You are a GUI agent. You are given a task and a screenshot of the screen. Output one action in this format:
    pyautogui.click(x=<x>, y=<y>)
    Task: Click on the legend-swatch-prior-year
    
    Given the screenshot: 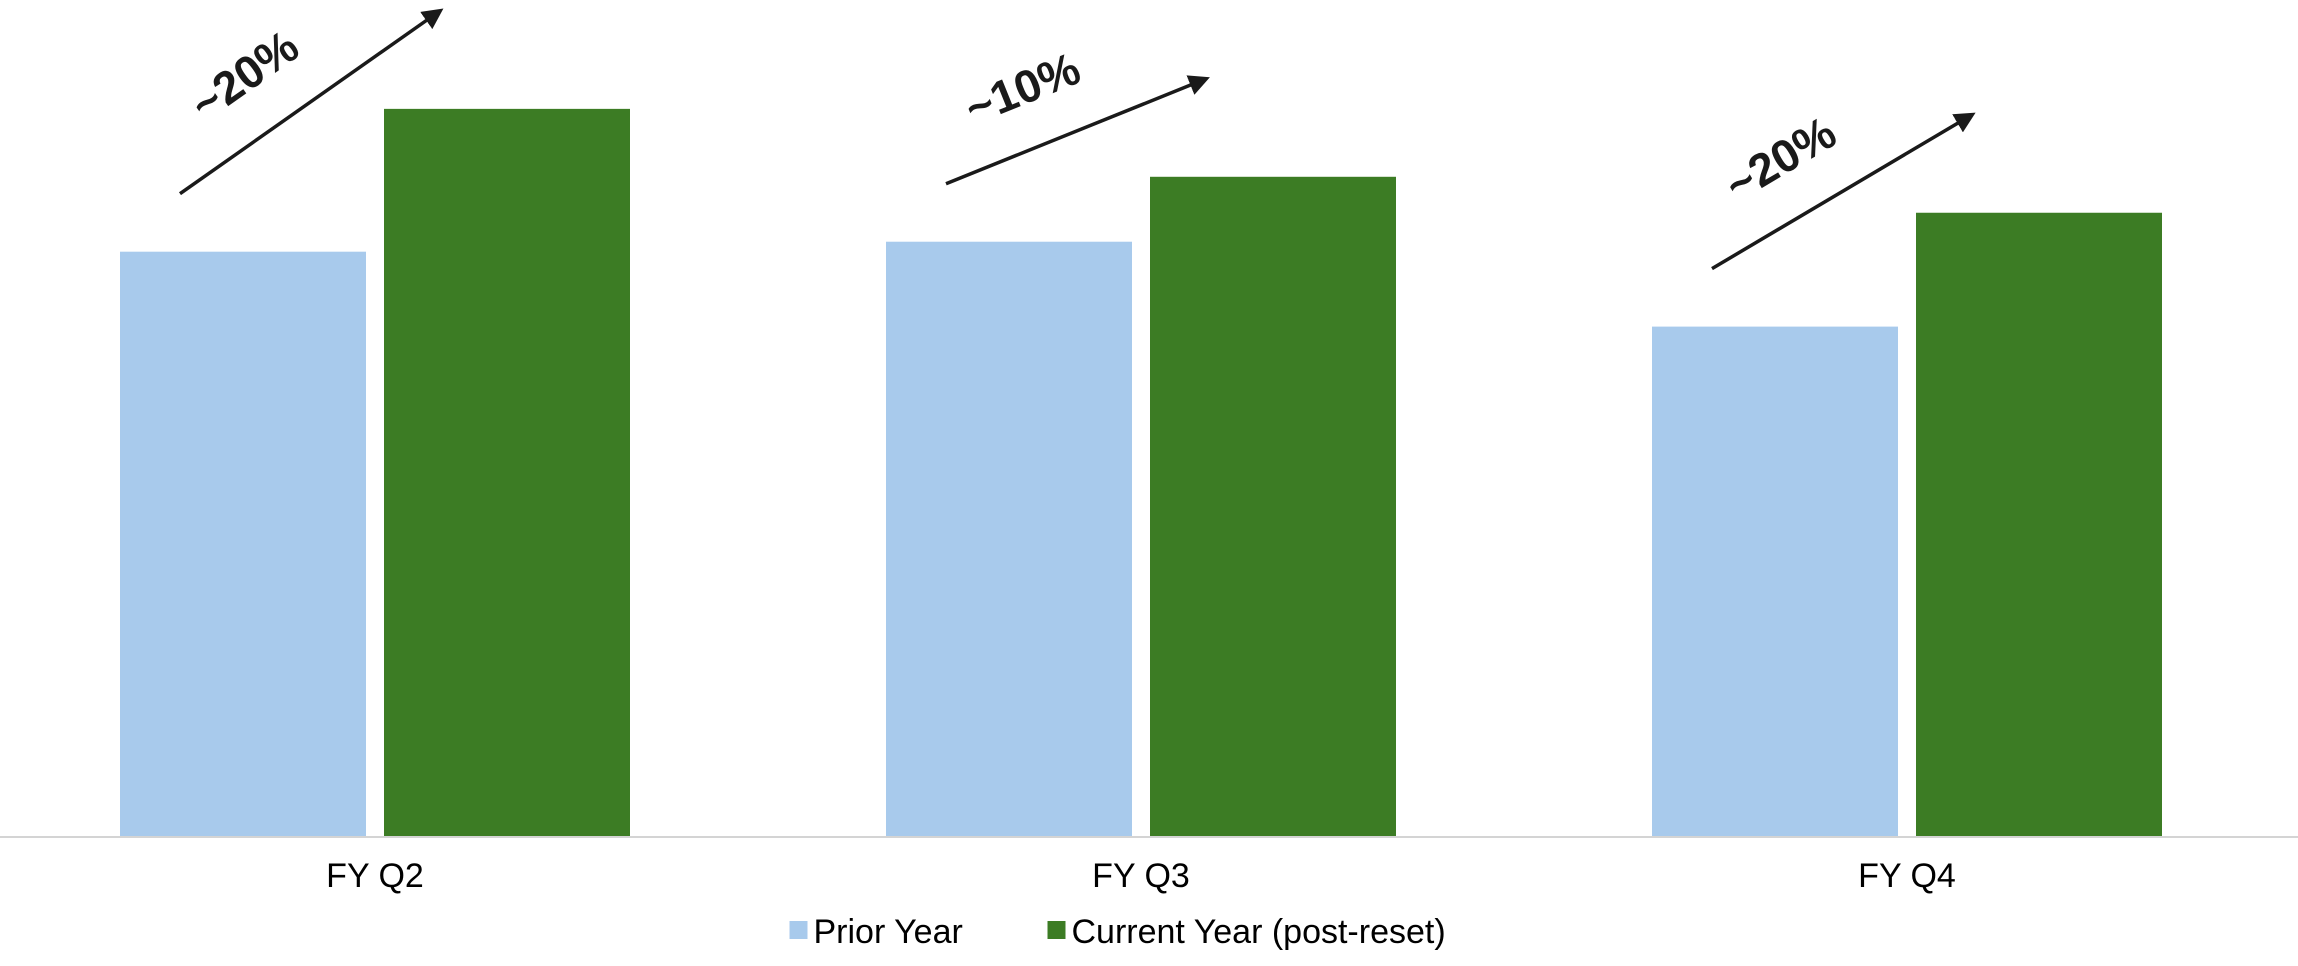 What is the action you would take?
    pyautogui.click(x=798, y=930)
    